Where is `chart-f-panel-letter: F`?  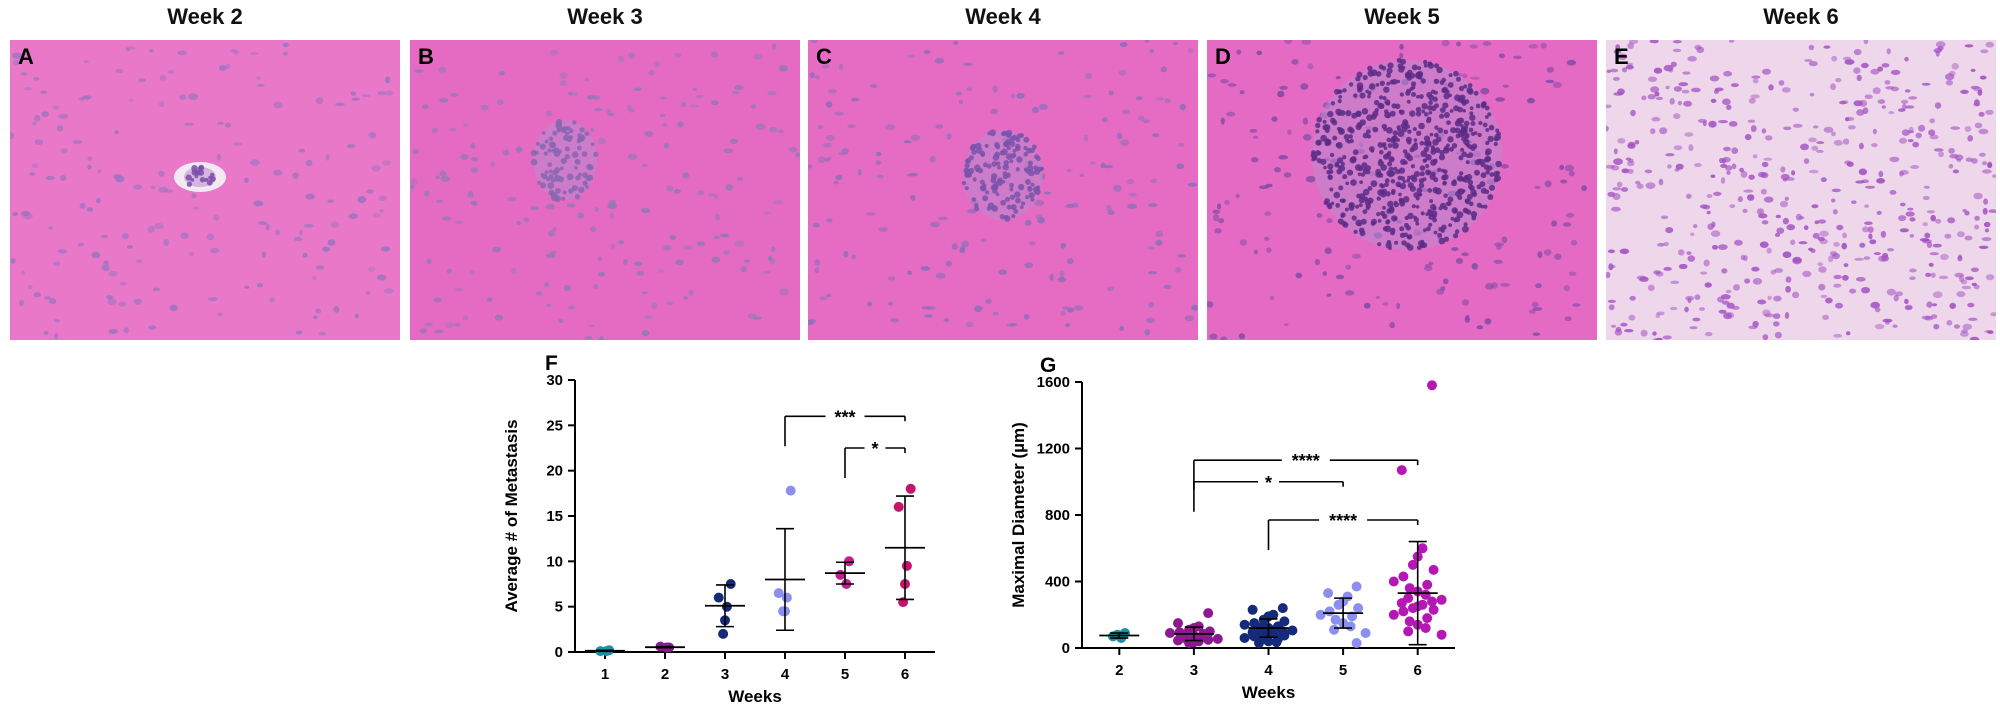
chart-f-panel-letter: F is located at coordinates (551, 363).